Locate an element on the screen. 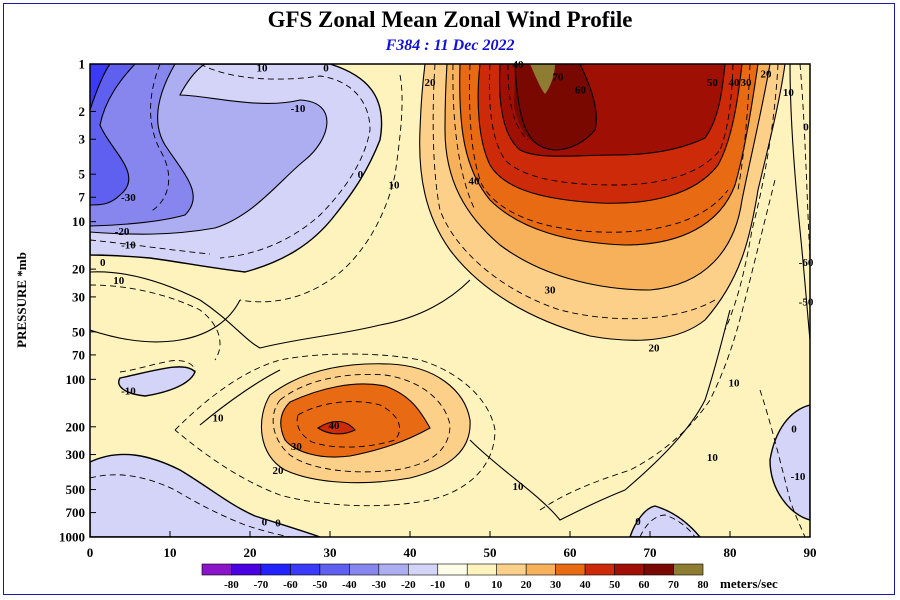 This screenshot has width=900, height=600. x-tick-label: 80 is located at coordinates (730, 552).